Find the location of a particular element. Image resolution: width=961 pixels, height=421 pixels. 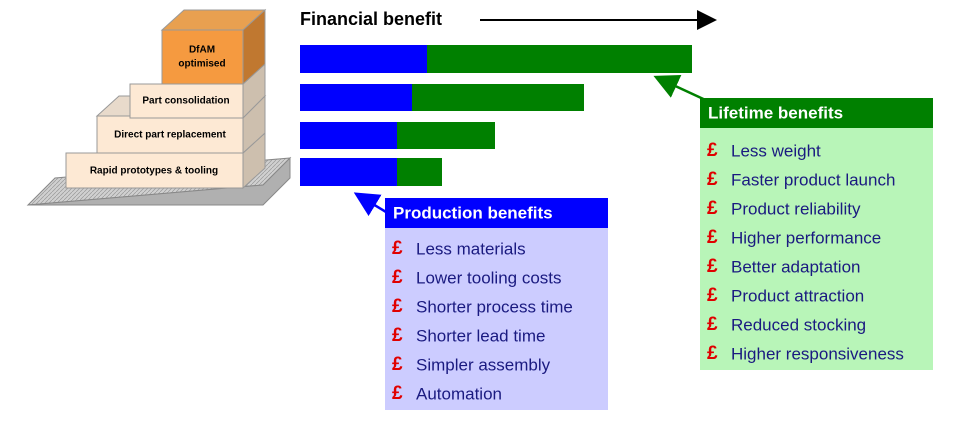

list-item: Shorter lead time is located at coordinates (480, 335).